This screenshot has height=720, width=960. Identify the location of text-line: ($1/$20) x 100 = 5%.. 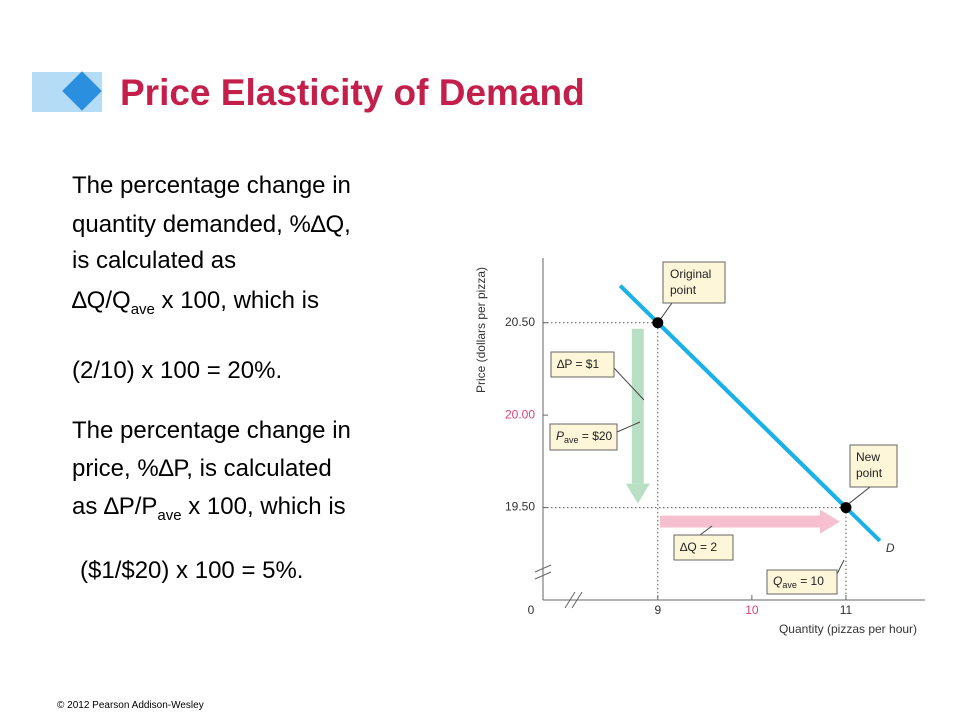
(191, 571).